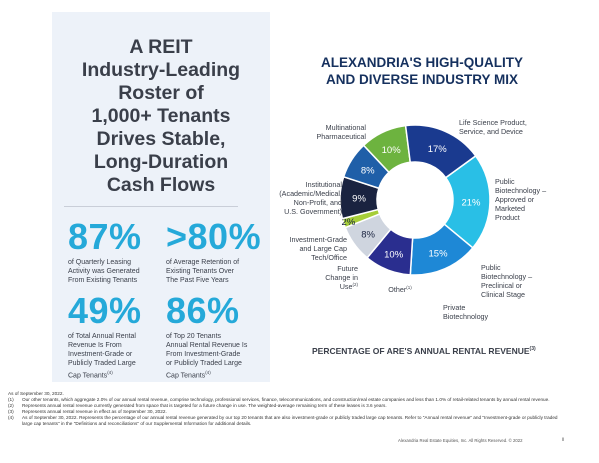 This screenshot has height=463, width=599. I want to click on slice-value-label: 9%, so click(359, 199).